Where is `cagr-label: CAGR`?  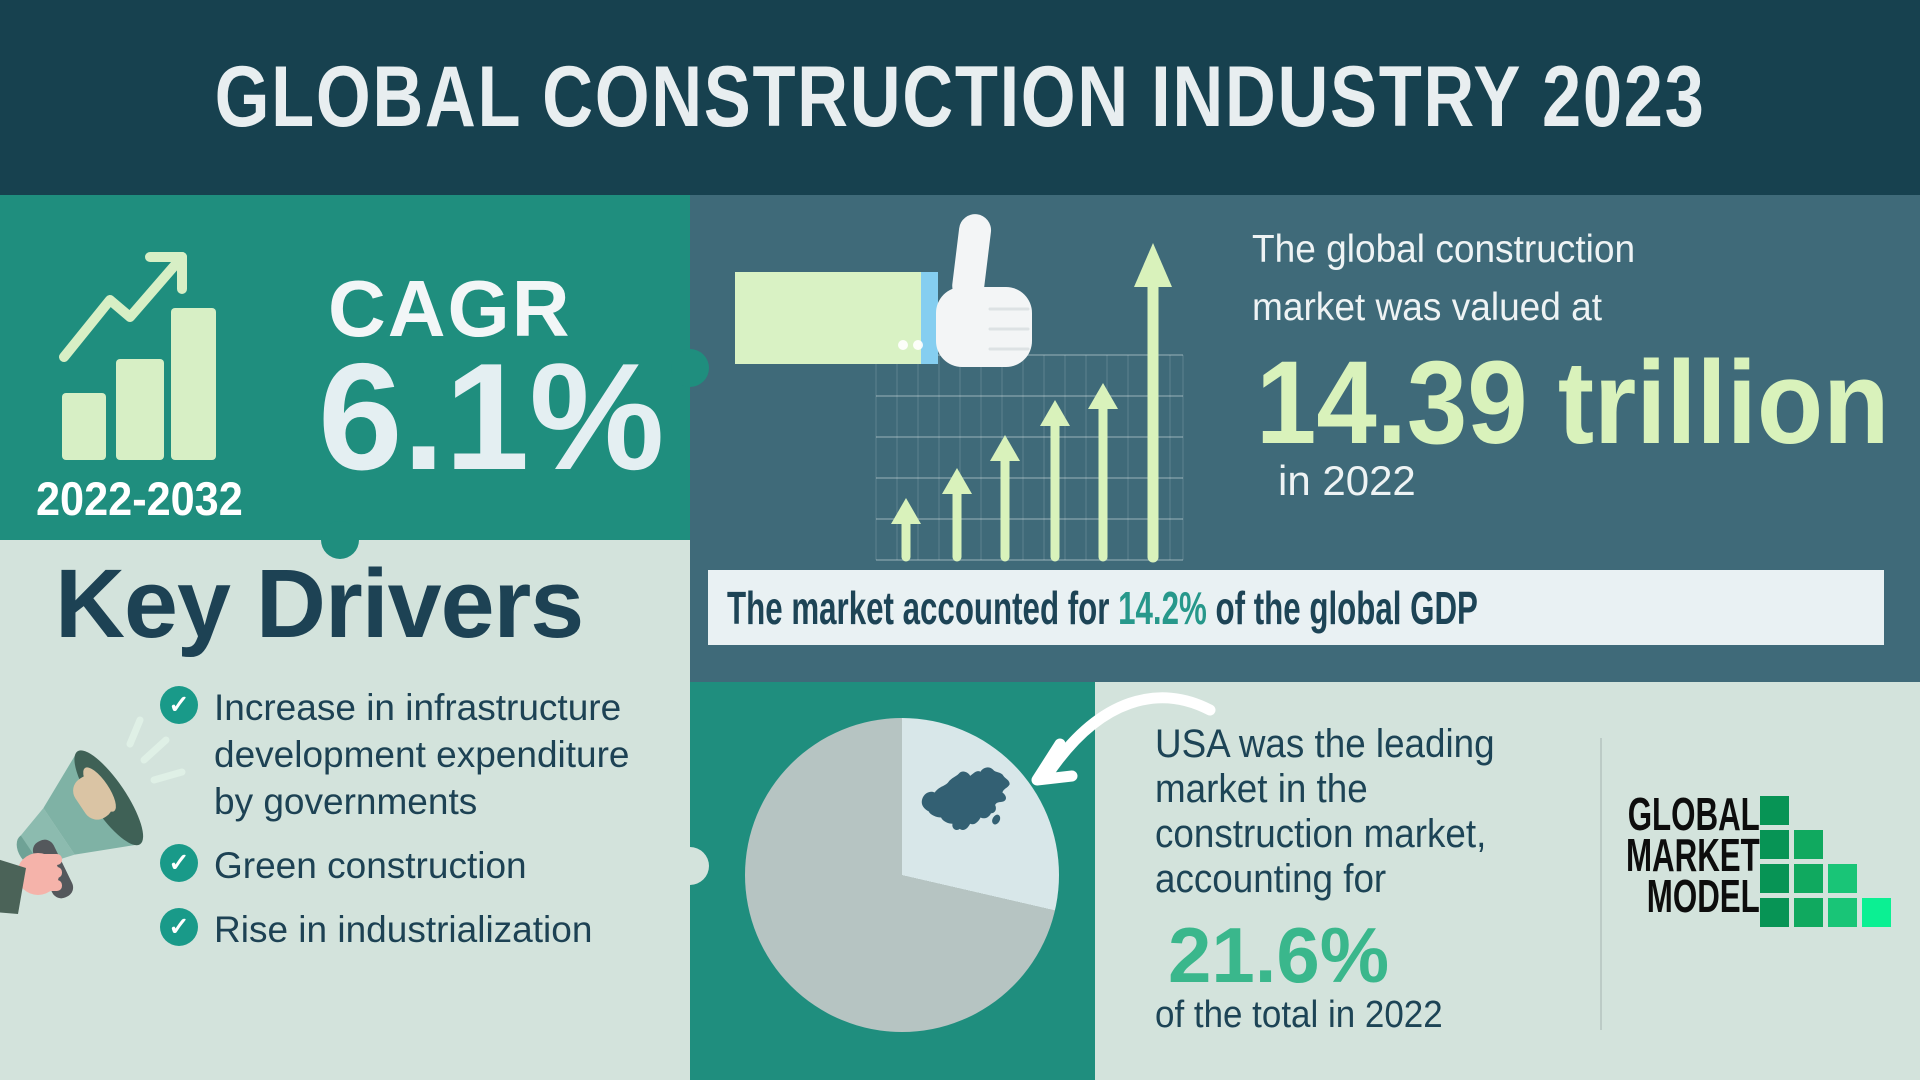 cagr-label: CAGR is located at coordinates (450, 308).